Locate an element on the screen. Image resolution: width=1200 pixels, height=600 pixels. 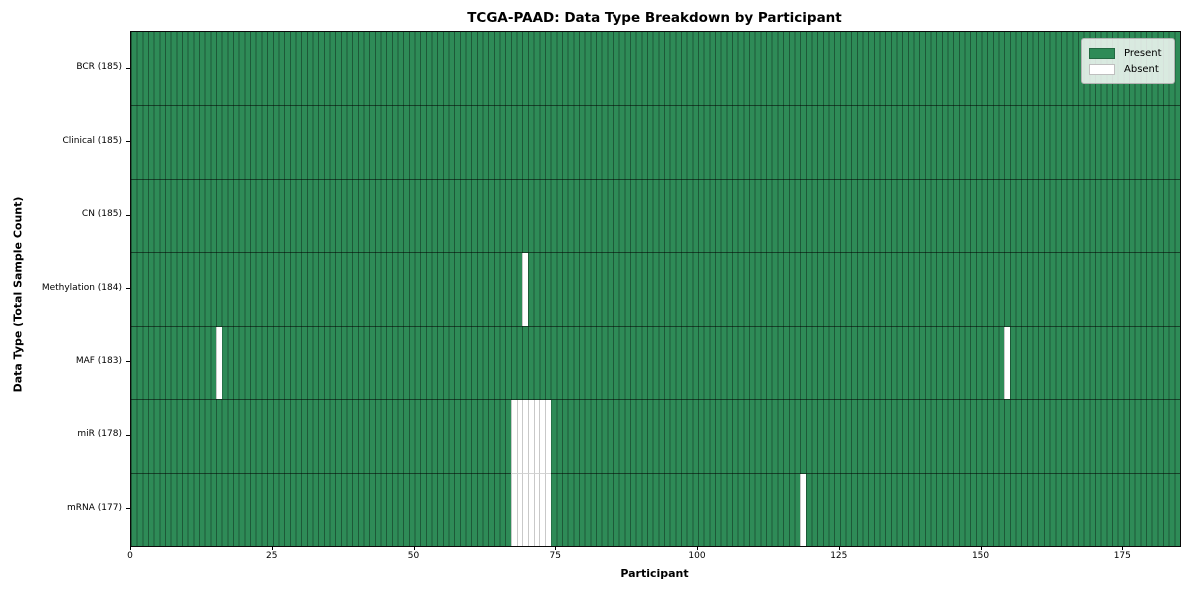
legend-entry-absent: Absent is located at coordinates (1127, 69).